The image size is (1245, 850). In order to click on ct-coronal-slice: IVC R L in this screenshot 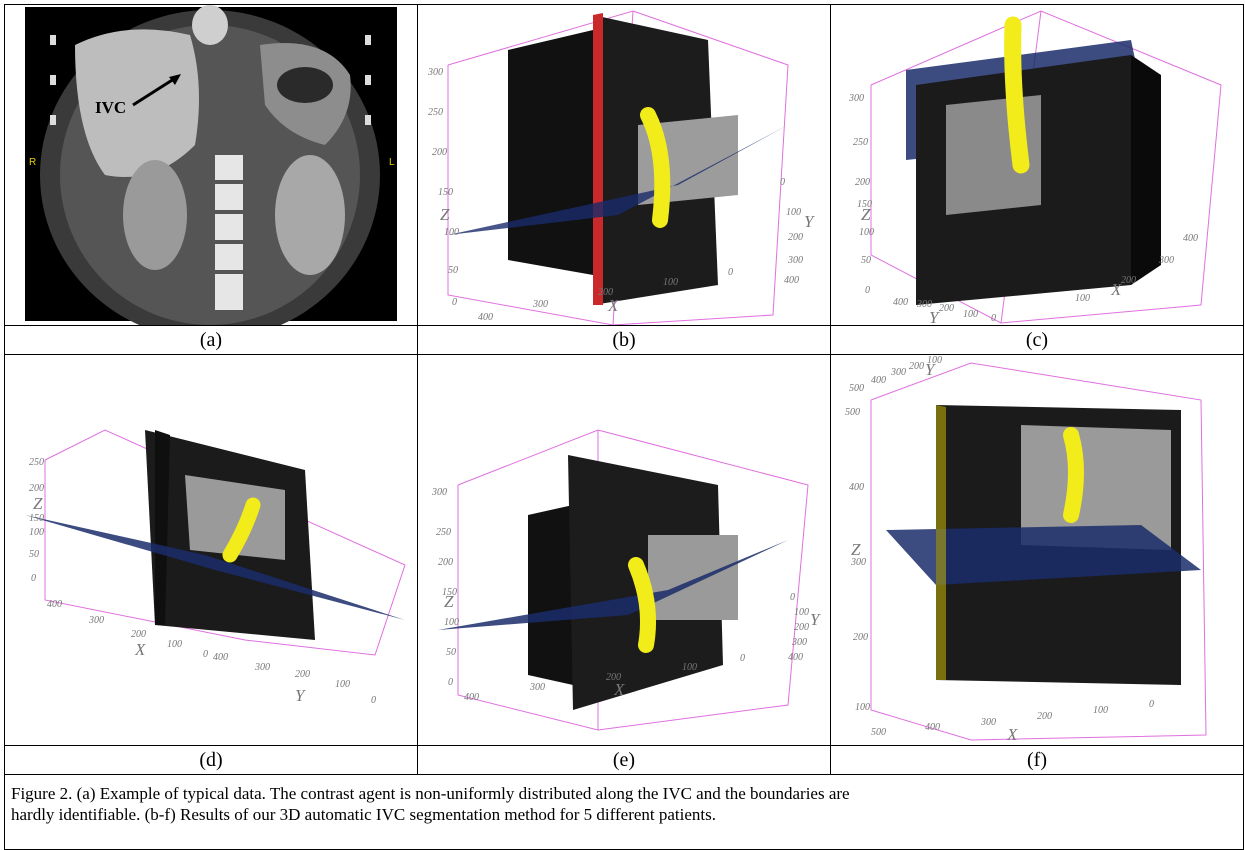, I will do `click(211, 165)`.